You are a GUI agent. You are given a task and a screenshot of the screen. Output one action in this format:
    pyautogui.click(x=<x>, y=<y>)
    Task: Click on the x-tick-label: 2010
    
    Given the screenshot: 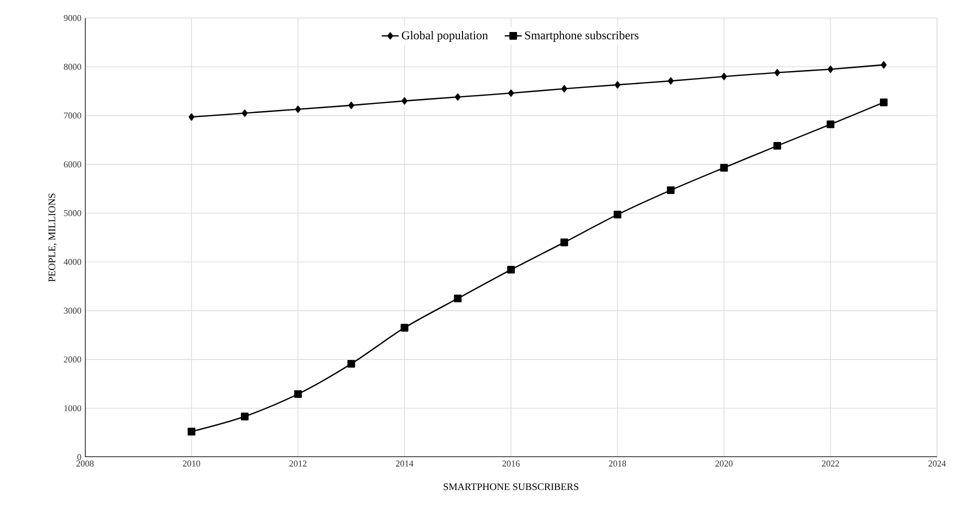 What is the action you would take?
    pyautogui.click(x=191, y=463)
    